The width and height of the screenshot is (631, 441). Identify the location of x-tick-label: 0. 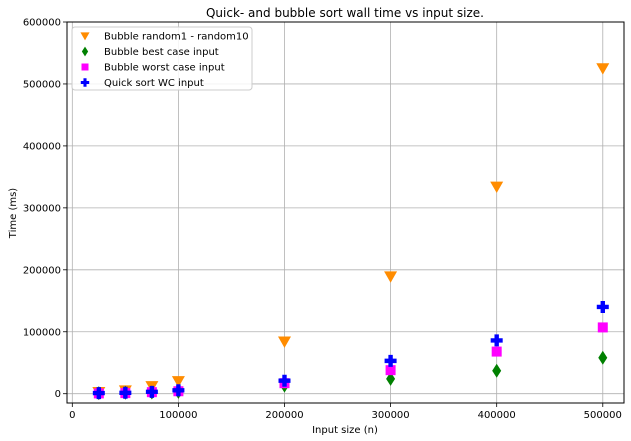
(72, 415).